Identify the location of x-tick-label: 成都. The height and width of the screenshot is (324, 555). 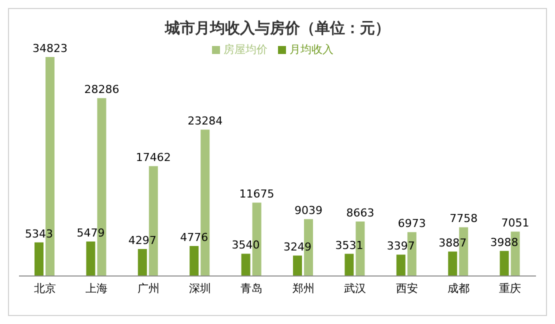
(458, 288).